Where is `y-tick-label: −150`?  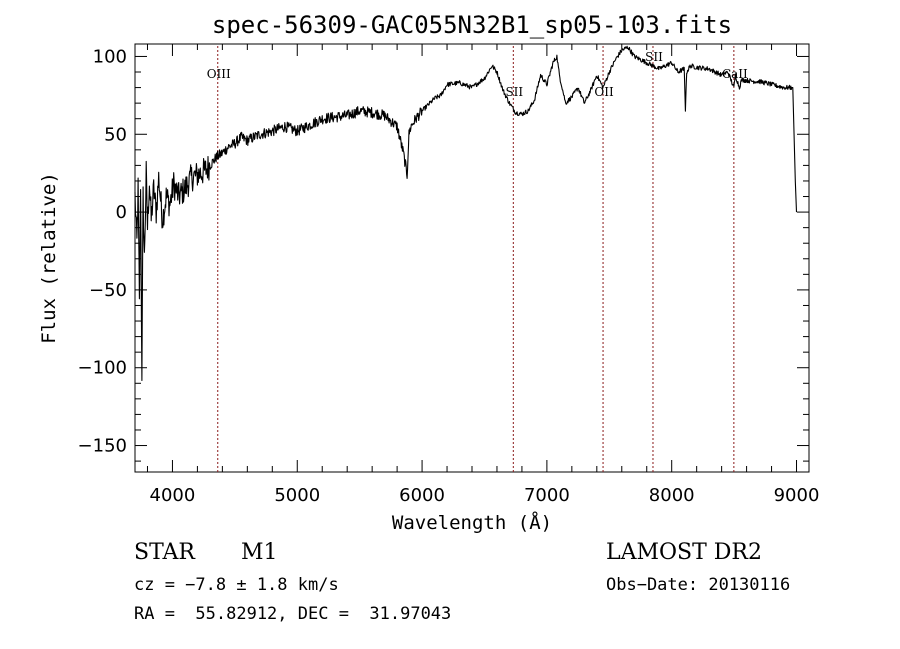 y-tick-label: −150 is located at coordinates (102, 446).